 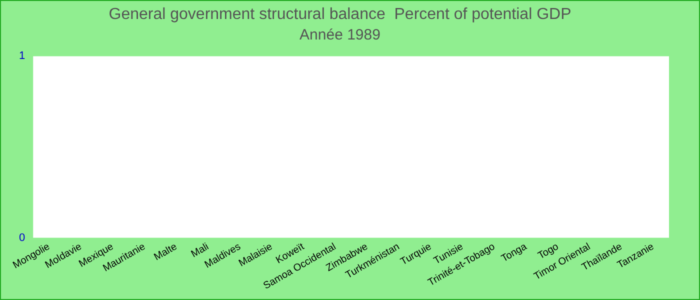 What do you see at coordinates (166, 252) in the screenshot?
I see `x-tick-label: Malte` at bounding box center [166, 252].